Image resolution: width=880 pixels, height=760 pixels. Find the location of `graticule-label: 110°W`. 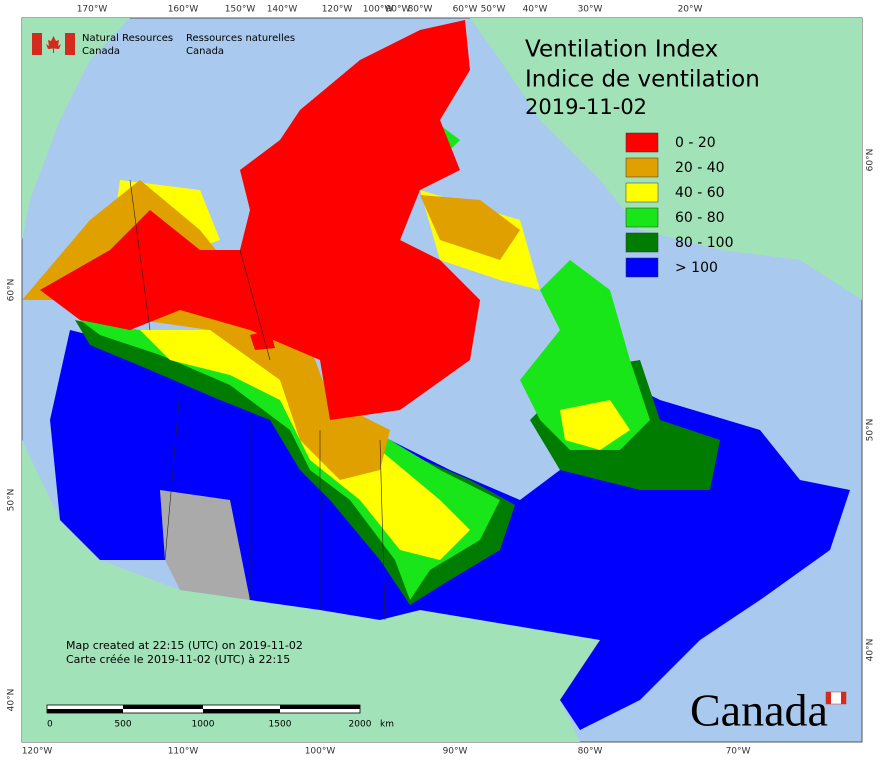

graticule-label: 110°W is located at coordinates (183, 752).